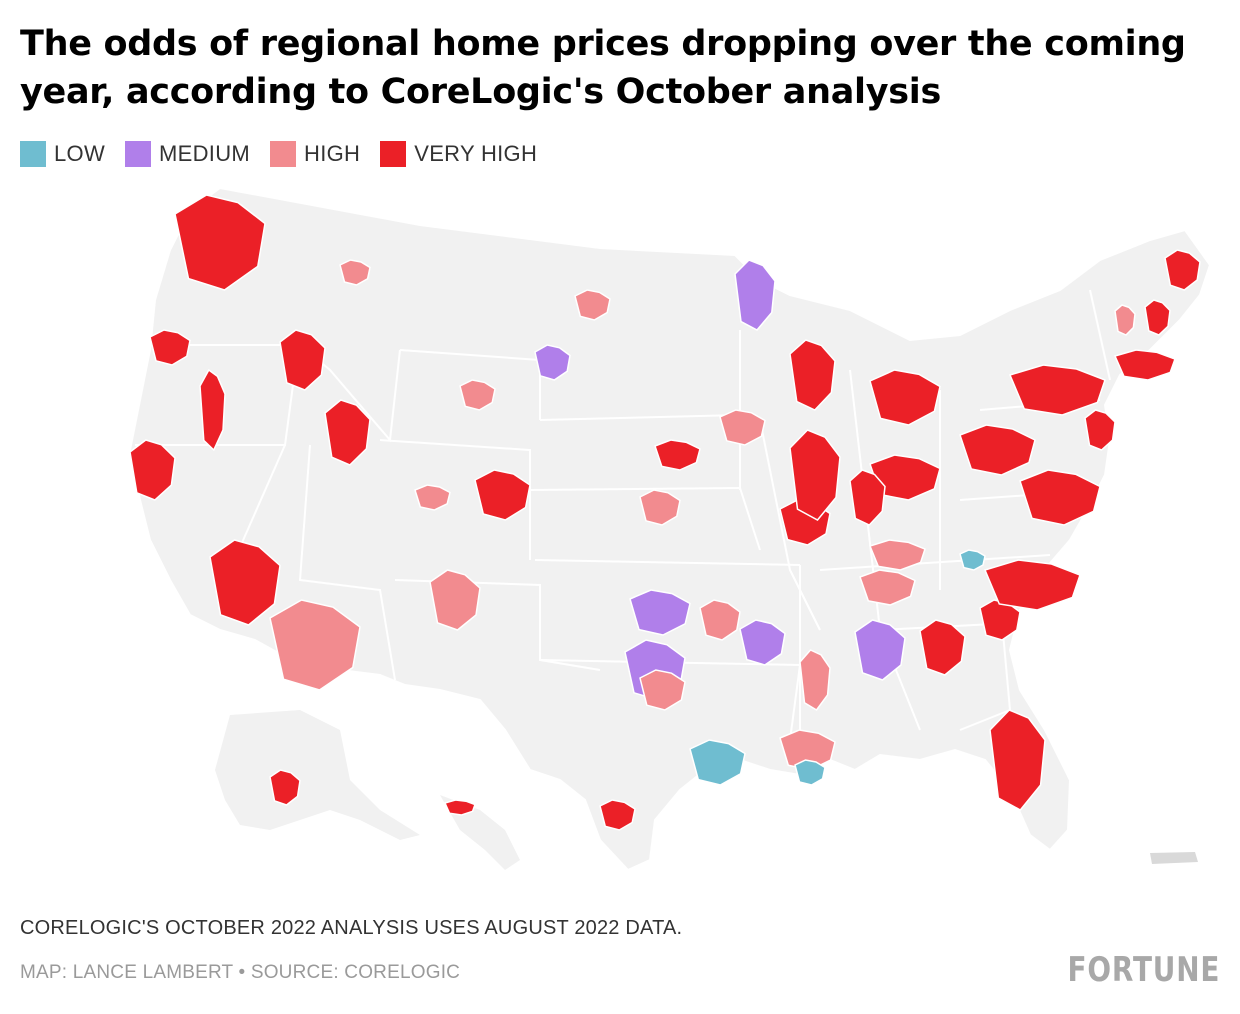 The height and width of the screenshot is (1014, 1240). What do you see at coordinates (1032, 585) in the screenshot?
I see `metro-region-nc-very-high` at bounding box center [1032, 585].